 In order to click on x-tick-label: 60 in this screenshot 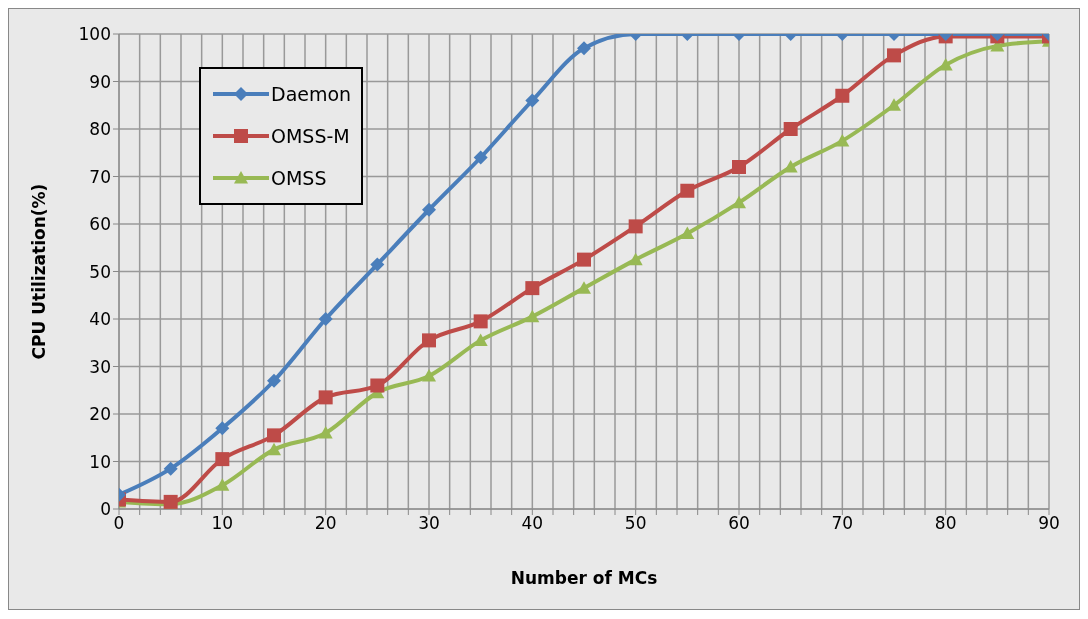, I will do `click(739, 523)`.